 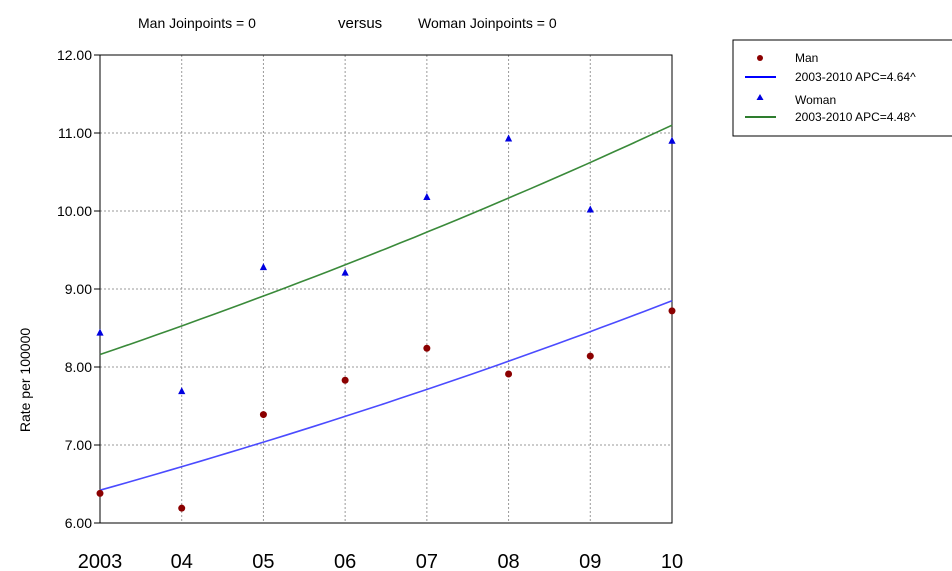 I want to click on x-tick-label: 08, so click(x=508, y=561).